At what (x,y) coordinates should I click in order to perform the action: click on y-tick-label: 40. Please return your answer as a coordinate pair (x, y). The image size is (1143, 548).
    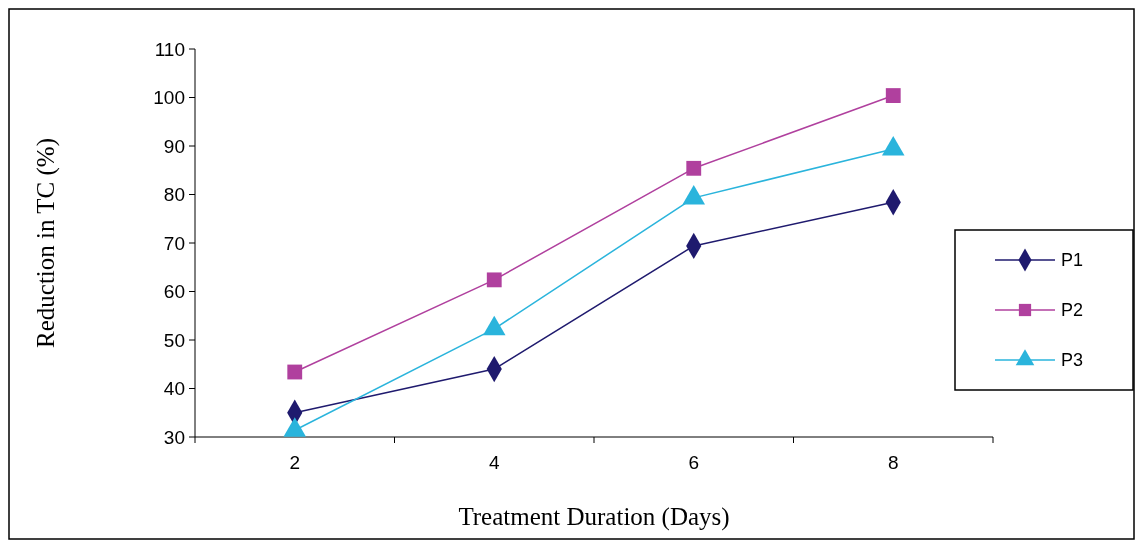
    Looking at the image, I should click on (174, 389).